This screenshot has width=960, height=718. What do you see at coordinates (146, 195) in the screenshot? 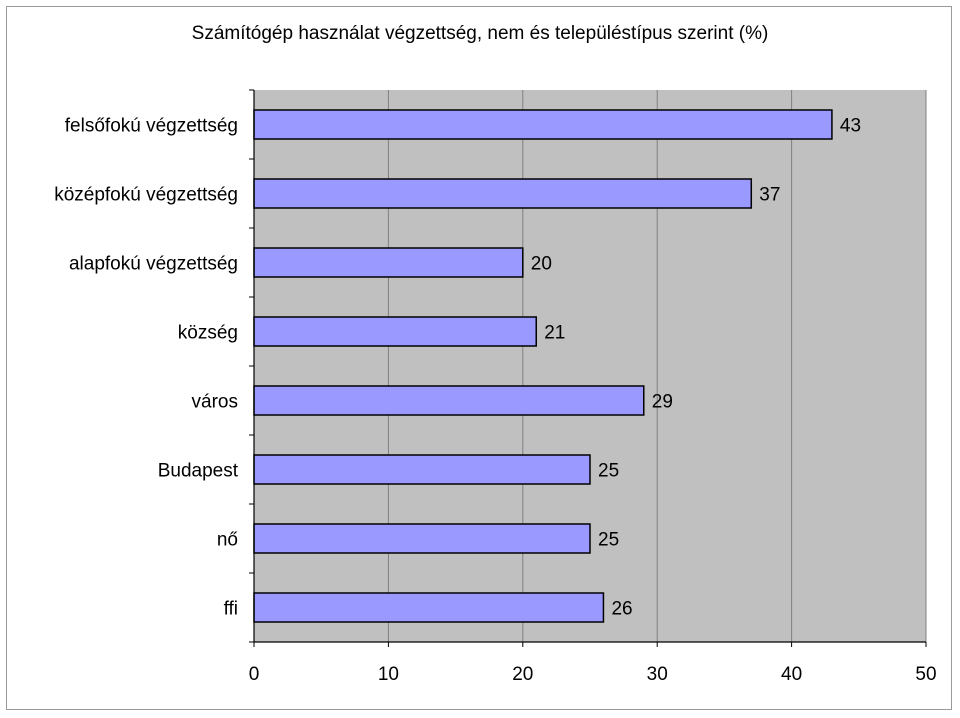
I see `category-label-1: középfokú végzettség` at bounding box center [146, 195].